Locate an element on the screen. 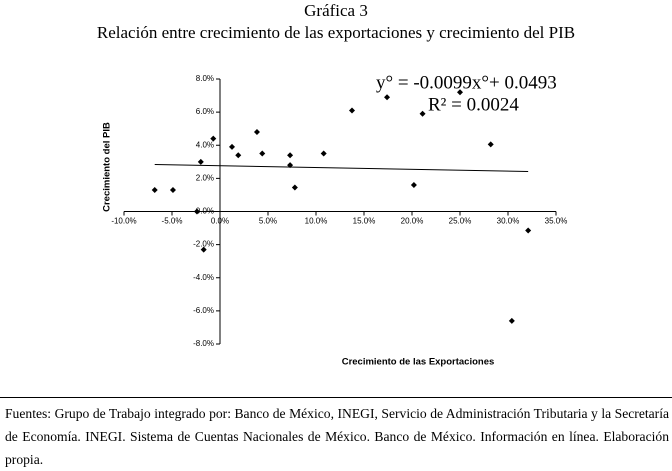  x-tick-label: 0.0% is located at coordinates (220, 221).